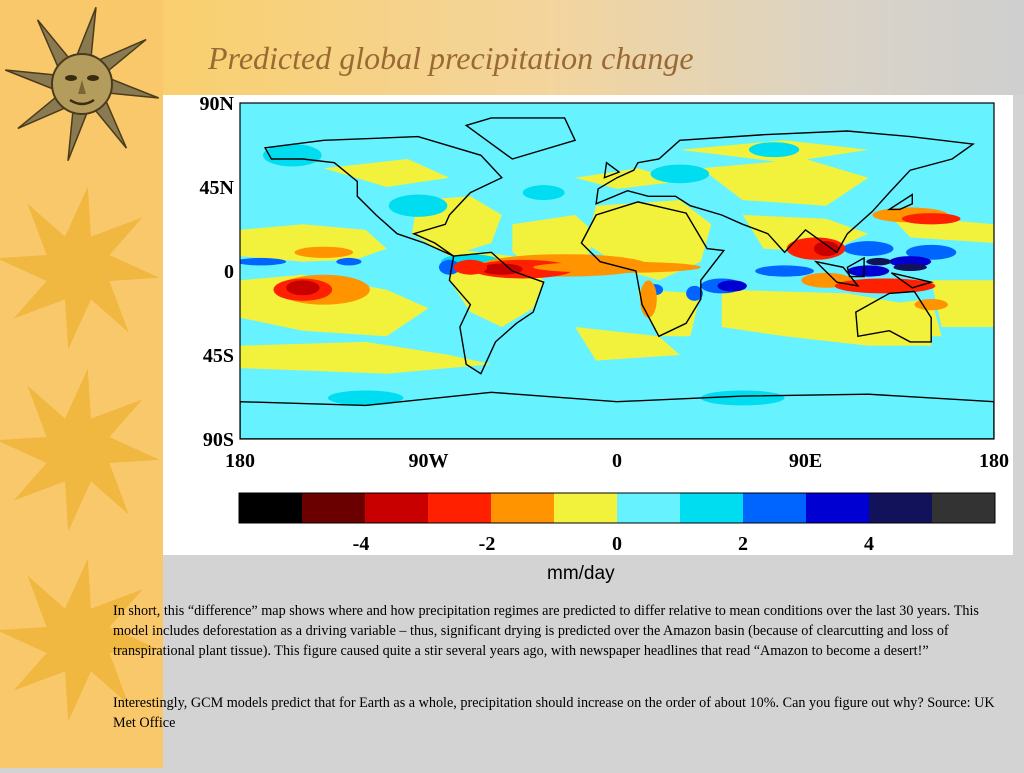 Image resolution: width=1024 pixels, height=773 pixels. What do you see at coordinates (869, 544) in the screenshot?
I see `colorbar-tick-label: 4` at bounding box center [869, 544].